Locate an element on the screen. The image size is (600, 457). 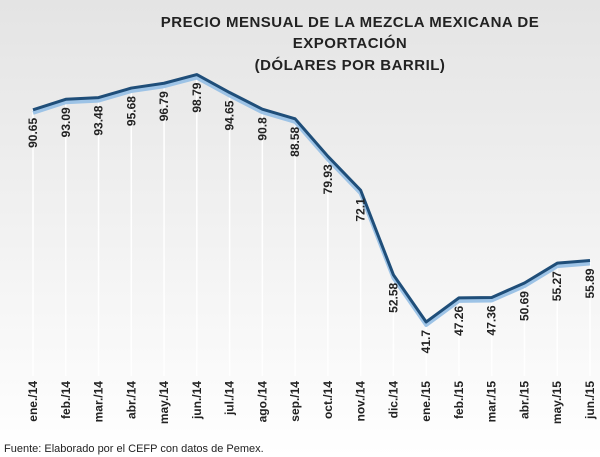
x-tick-label: feb./14 is located at coordinates (66, 400).